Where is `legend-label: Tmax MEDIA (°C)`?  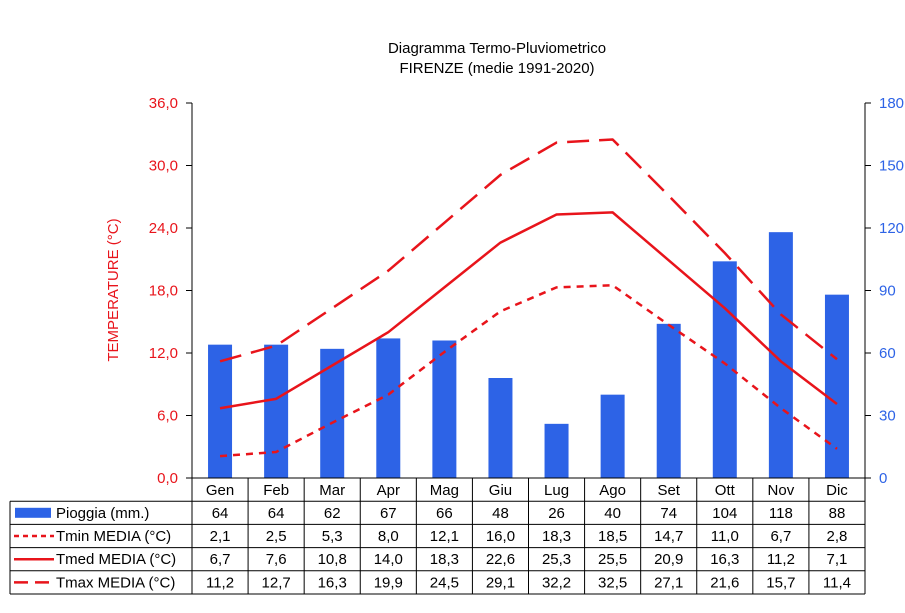 legend-label: Tmax MEDIA (°C) is located at coordinates (115, 582).